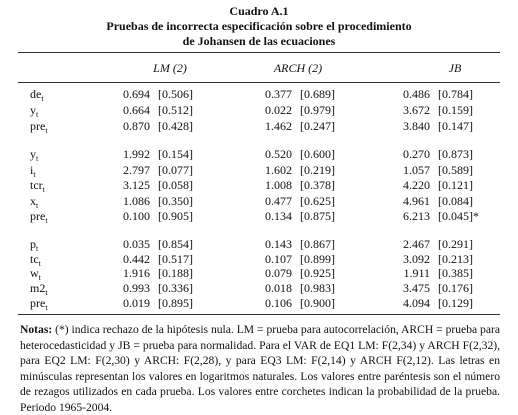  I want to click on statistic: 0.377, so click(278, 94).